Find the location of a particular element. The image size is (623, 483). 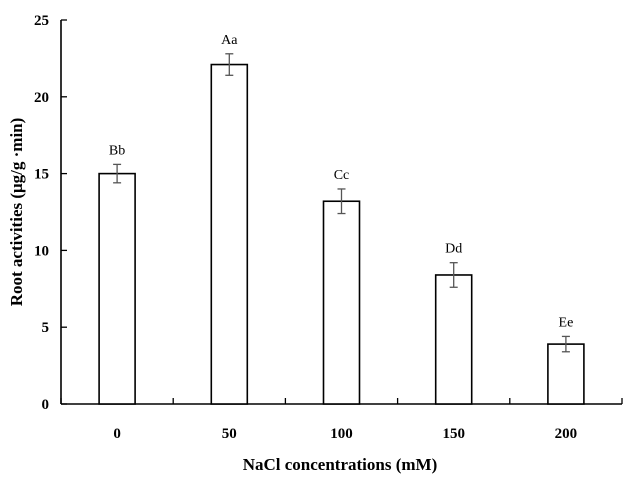

y-tick-label: 0 is located at coordinates (46, 405).